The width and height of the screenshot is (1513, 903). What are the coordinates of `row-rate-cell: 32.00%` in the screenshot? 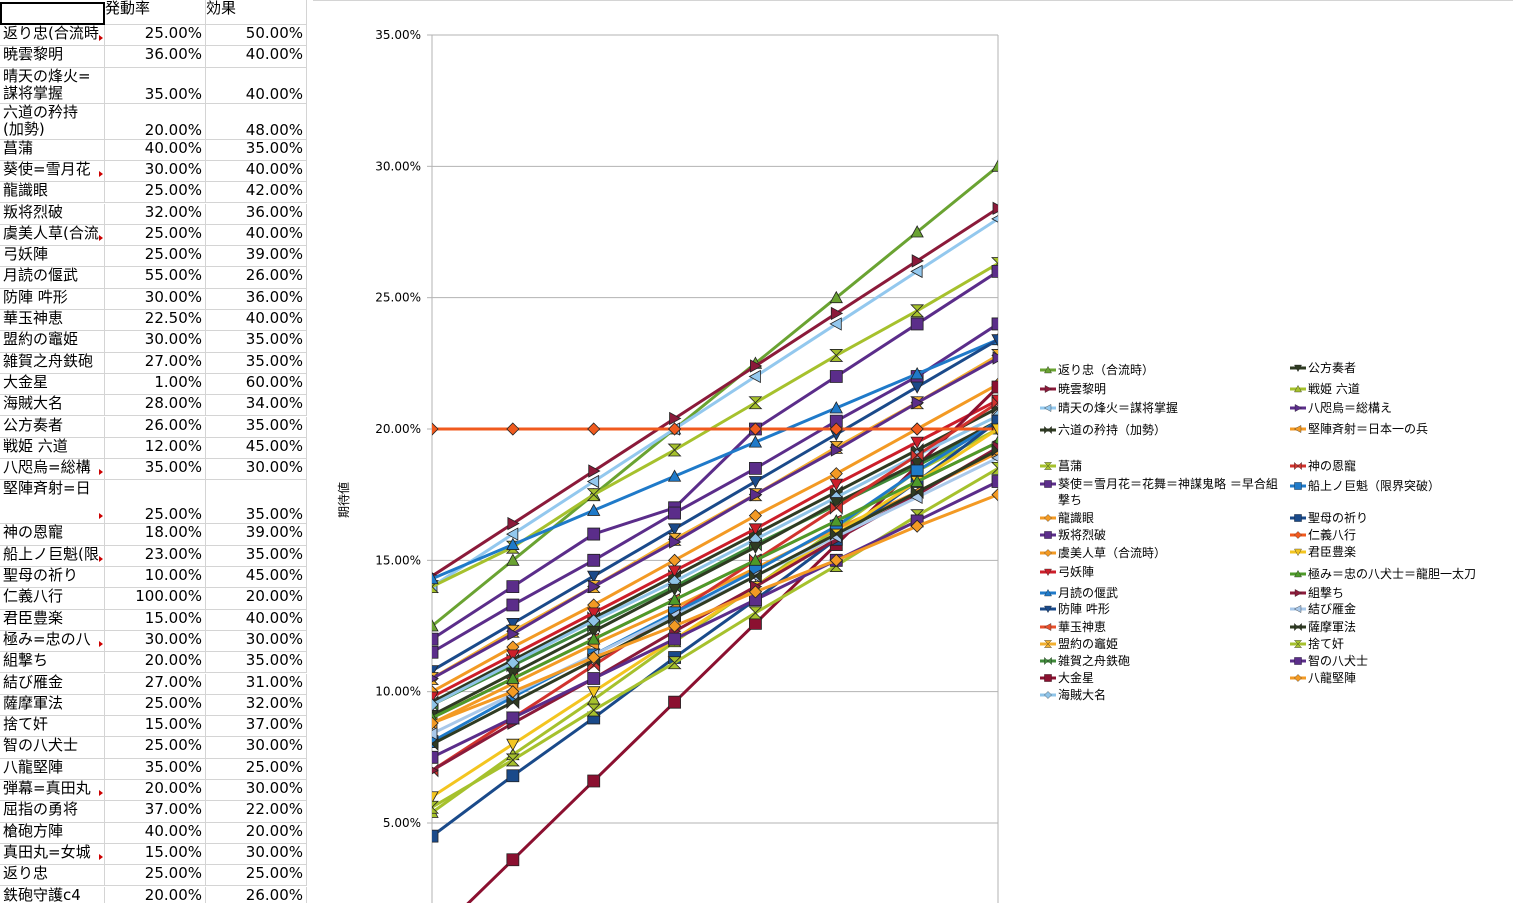 It's located at (155, 214).